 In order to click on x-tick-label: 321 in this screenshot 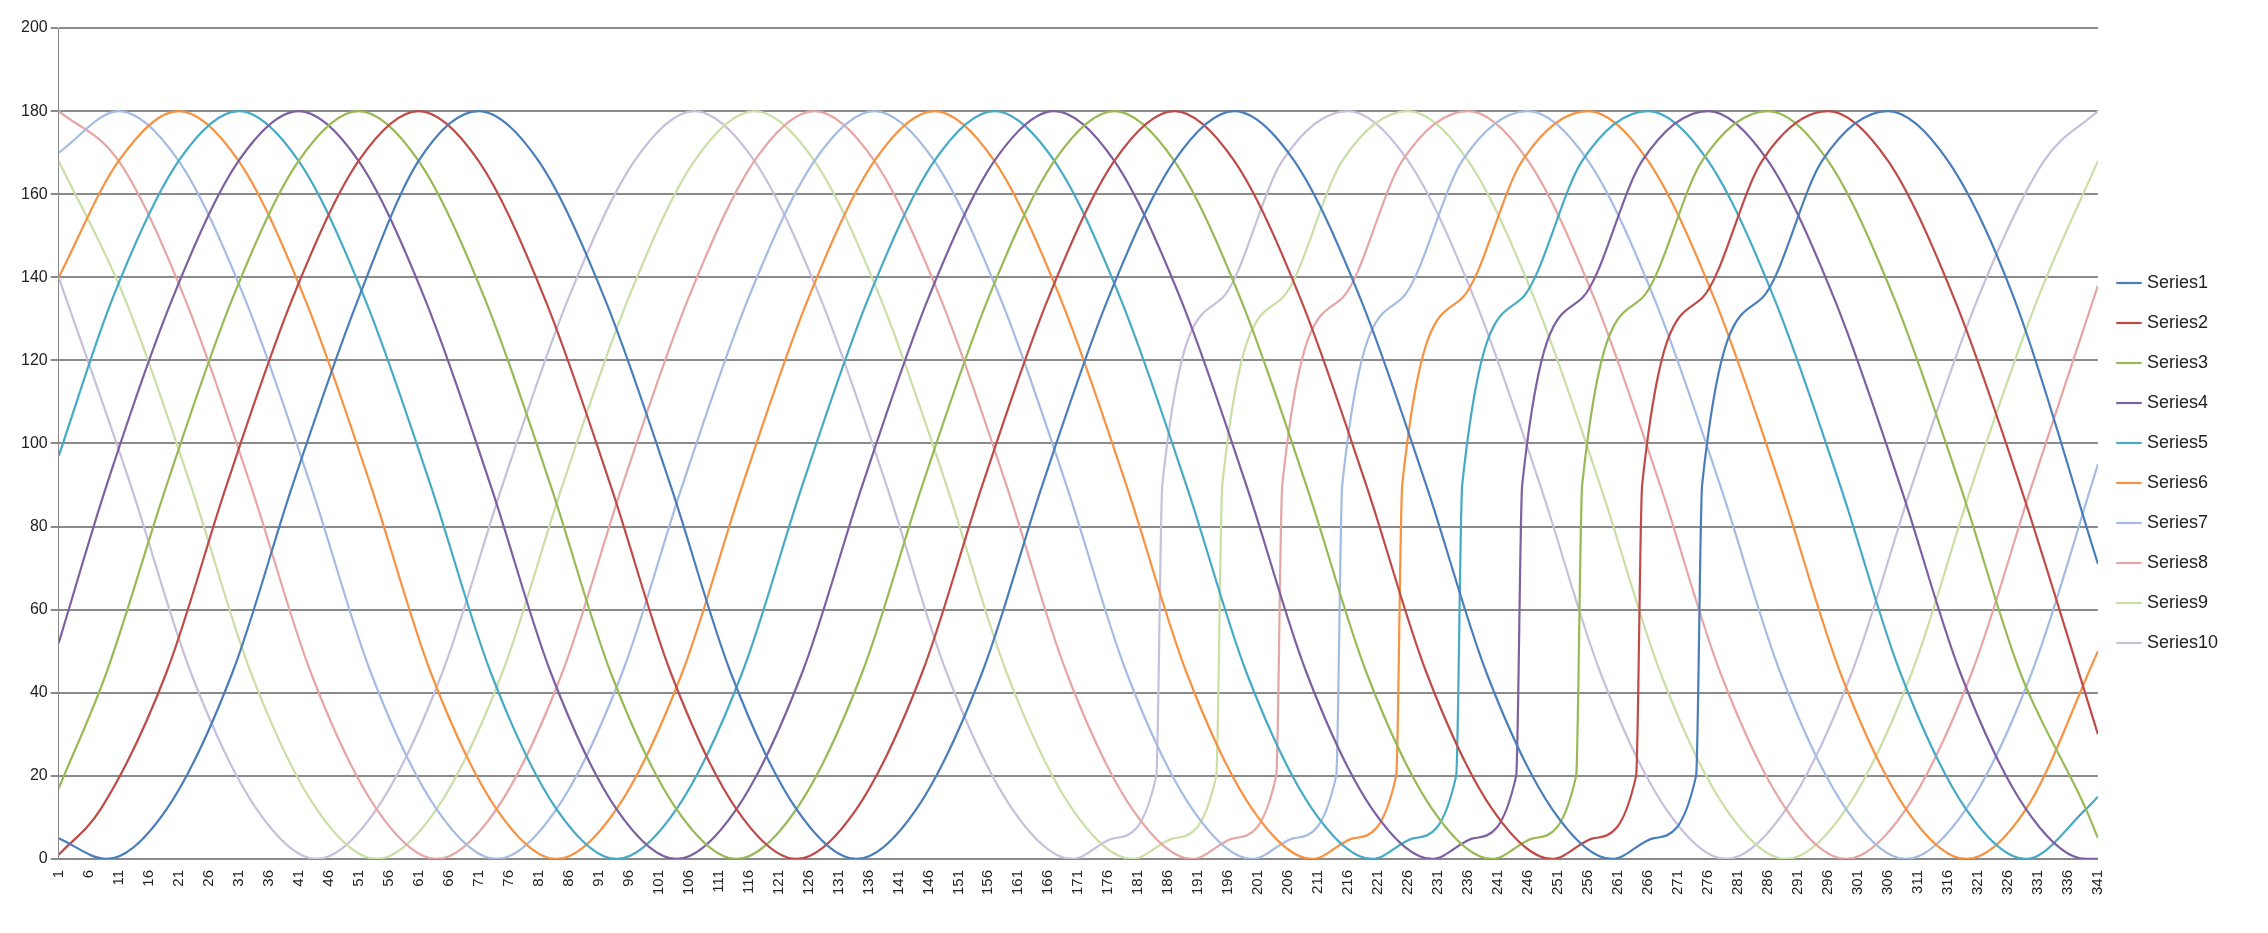, I will do `click(1977, 882)`.